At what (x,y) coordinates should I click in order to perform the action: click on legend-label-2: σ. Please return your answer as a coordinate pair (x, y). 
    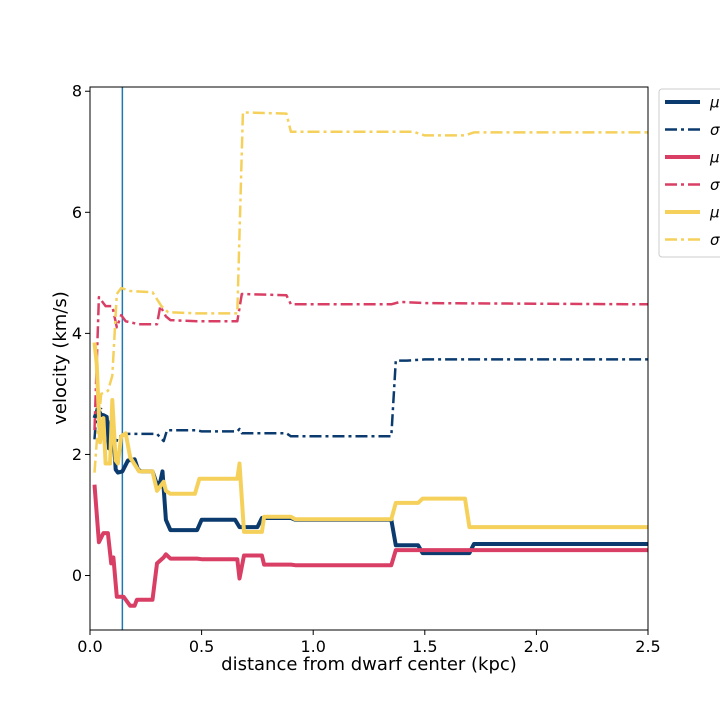
    Looking at the image, I should click on (715, 130).